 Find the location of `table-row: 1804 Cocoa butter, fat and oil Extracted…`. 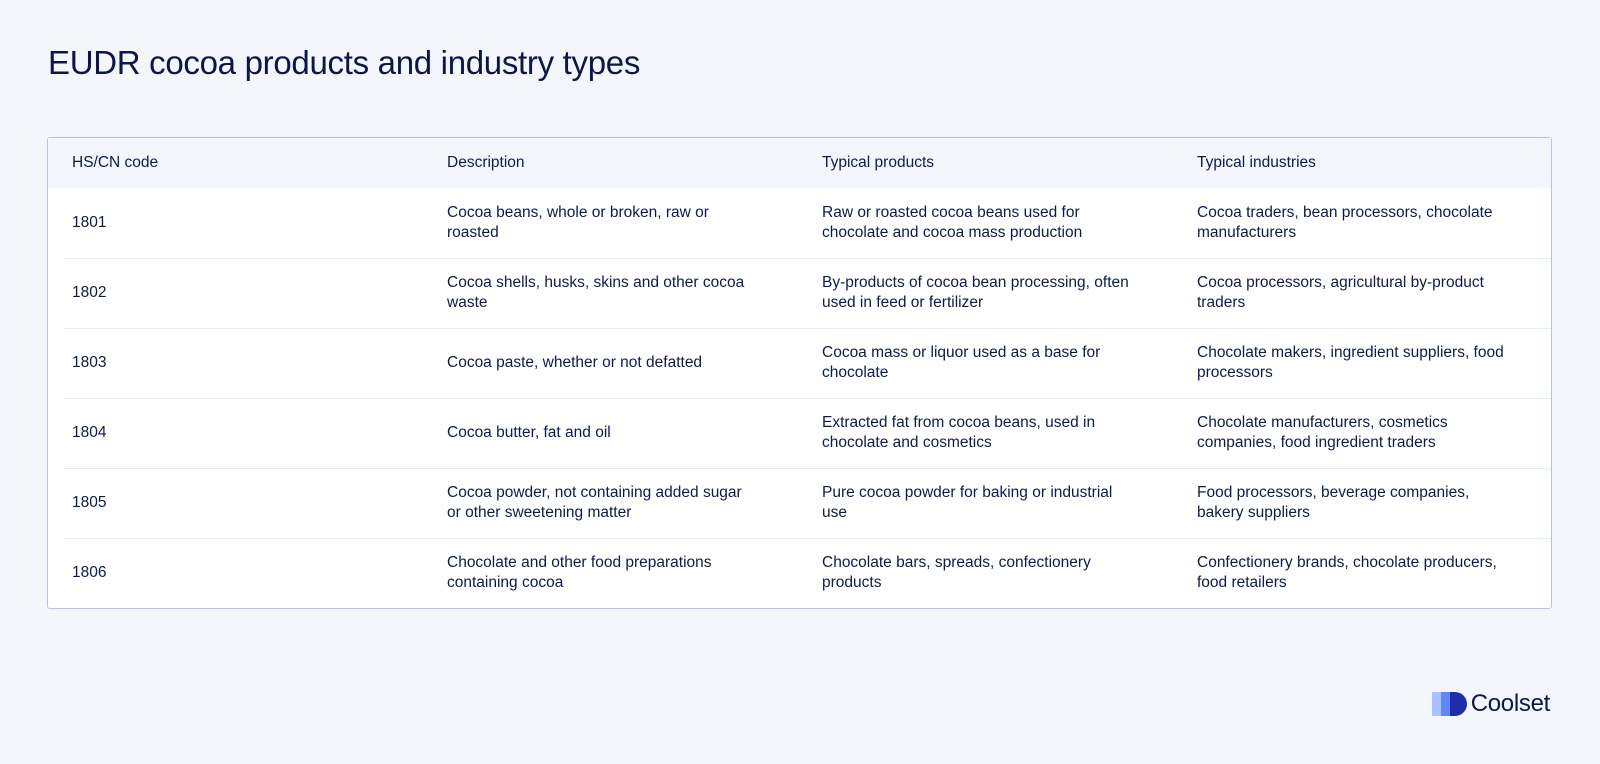

table-row: 1804 Cocoa butter, fat and oil Extracted… is located at coordinates (799, 432).